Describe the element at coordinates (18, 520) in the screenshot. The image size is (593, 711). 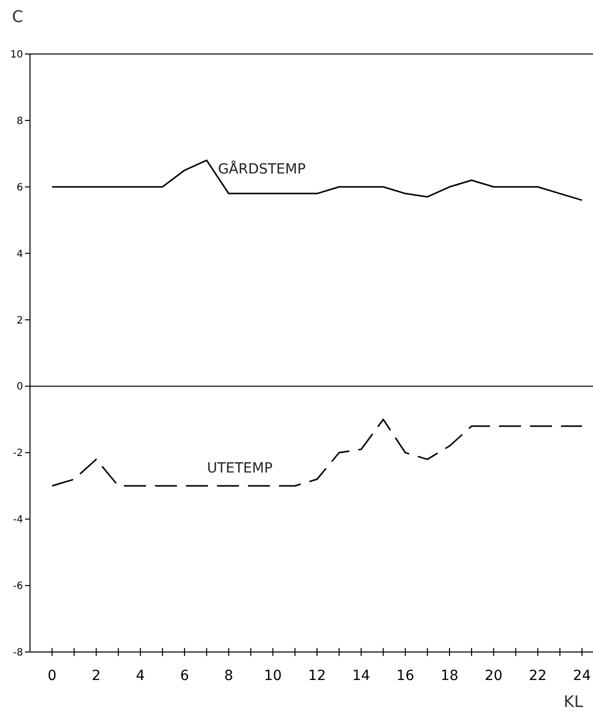
I see `y-tick-label: -4` at that location.